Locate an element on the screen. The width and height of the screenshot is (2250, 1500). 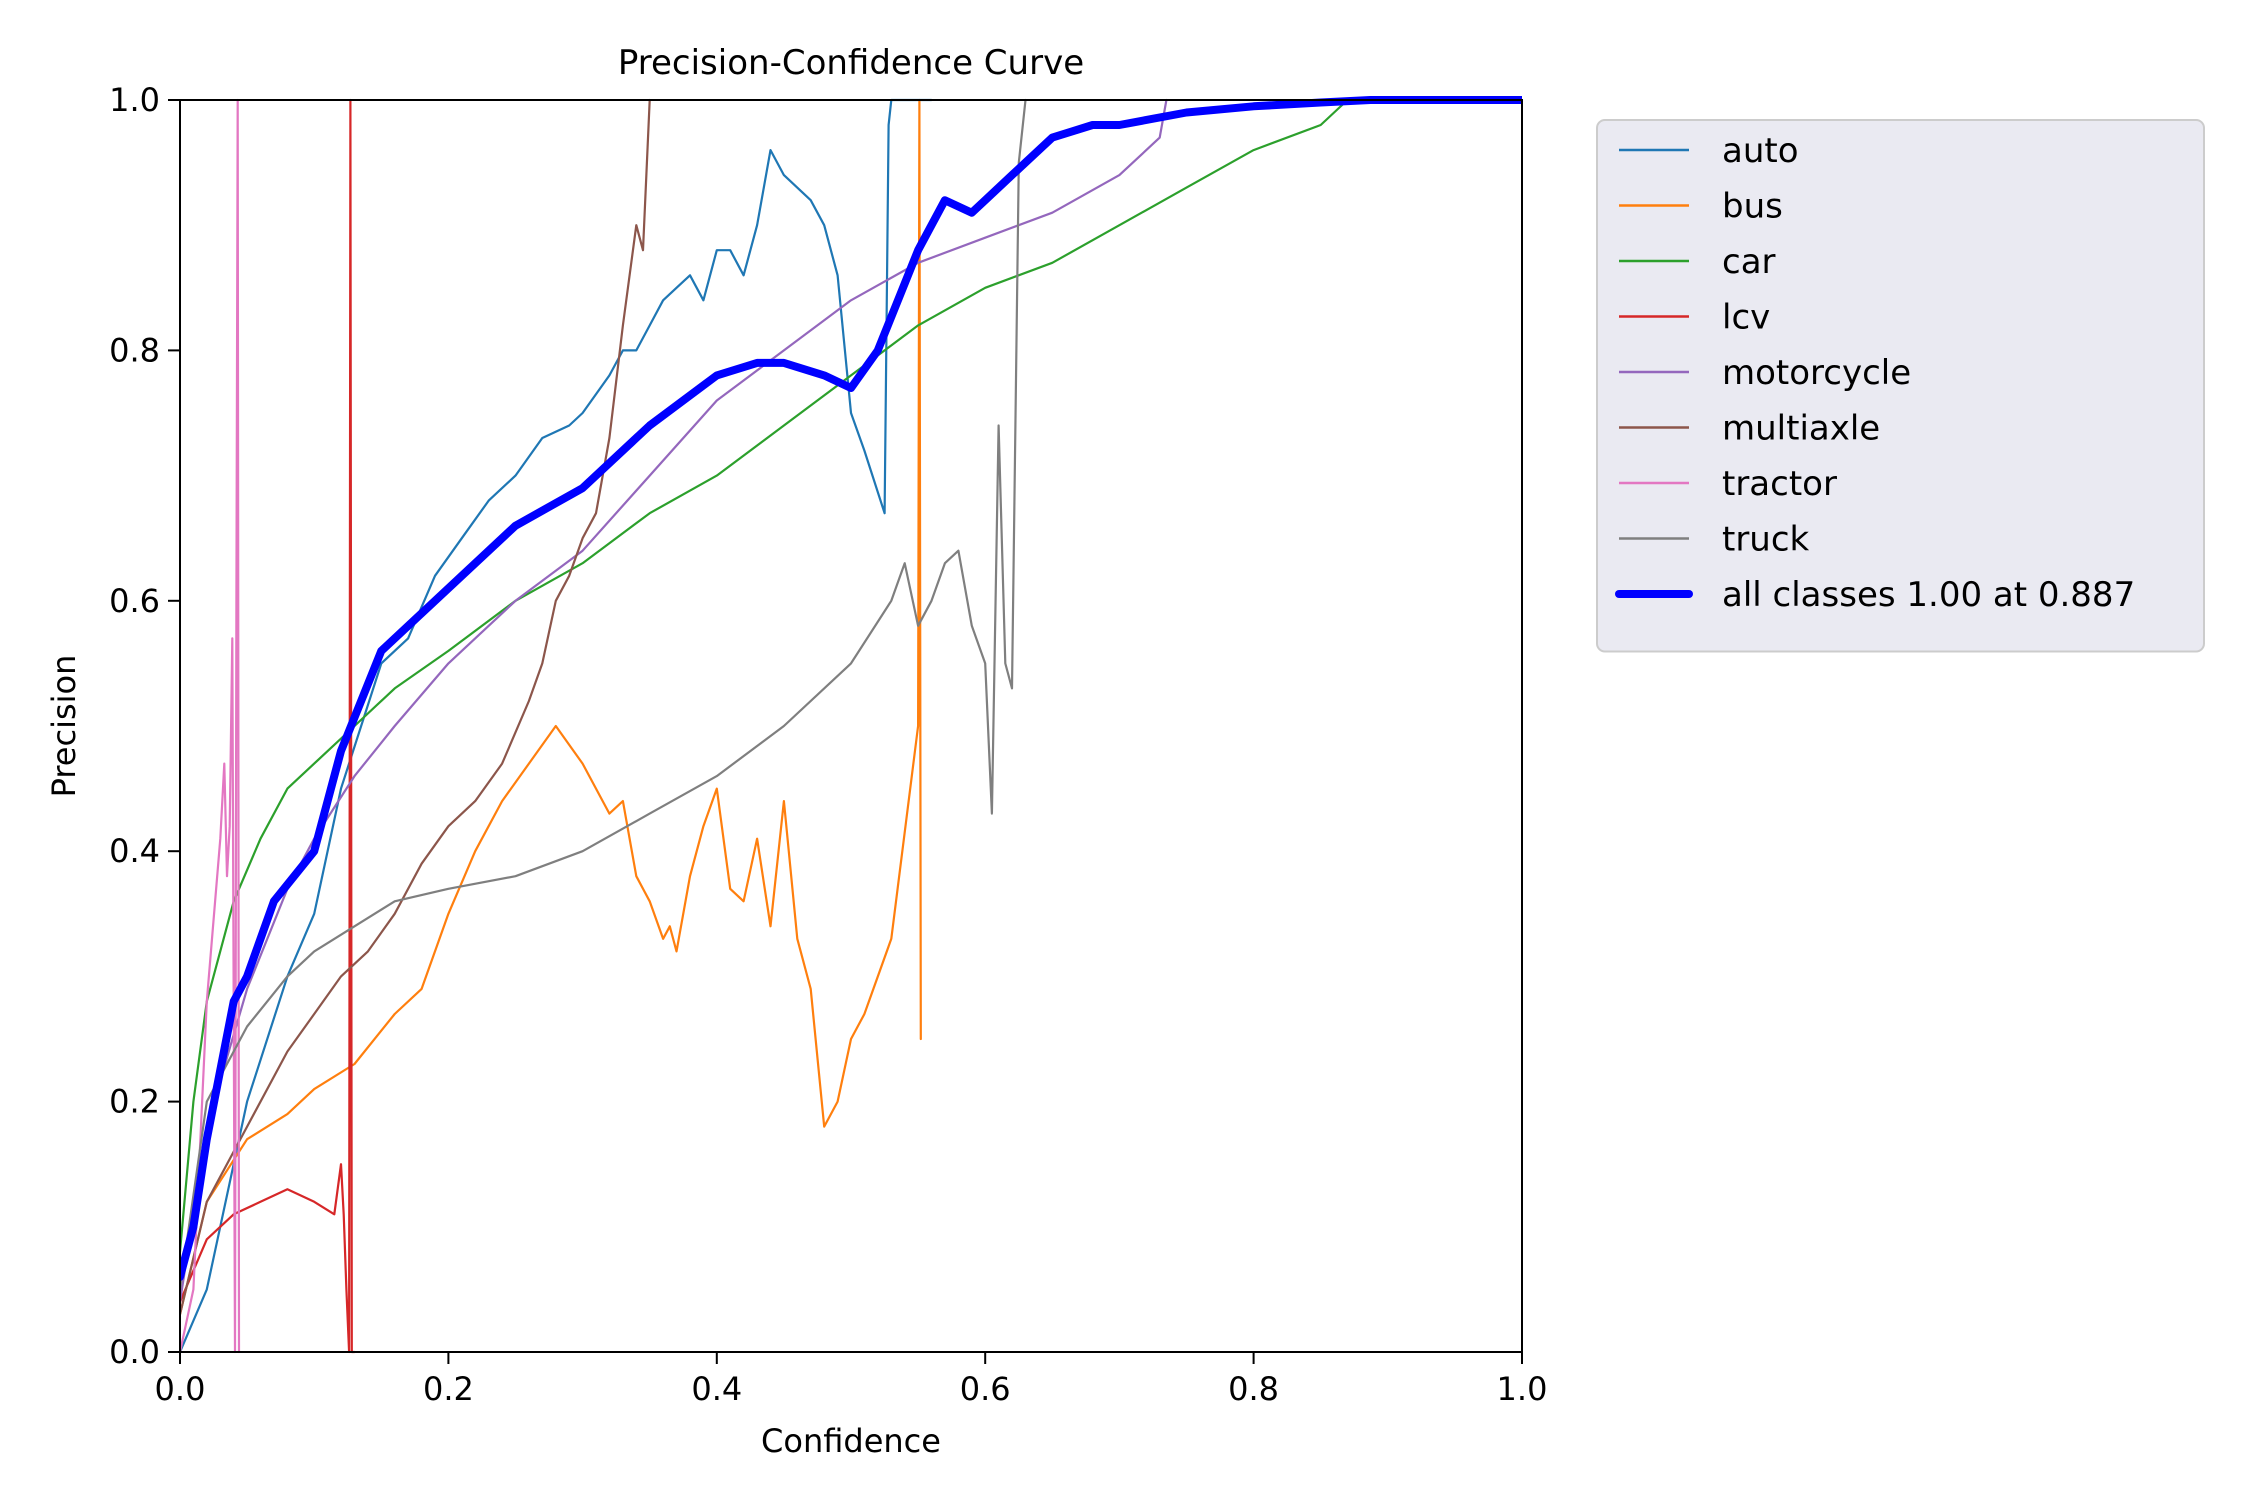
legend-label-0: auto is located at coordinates (1760, 151).